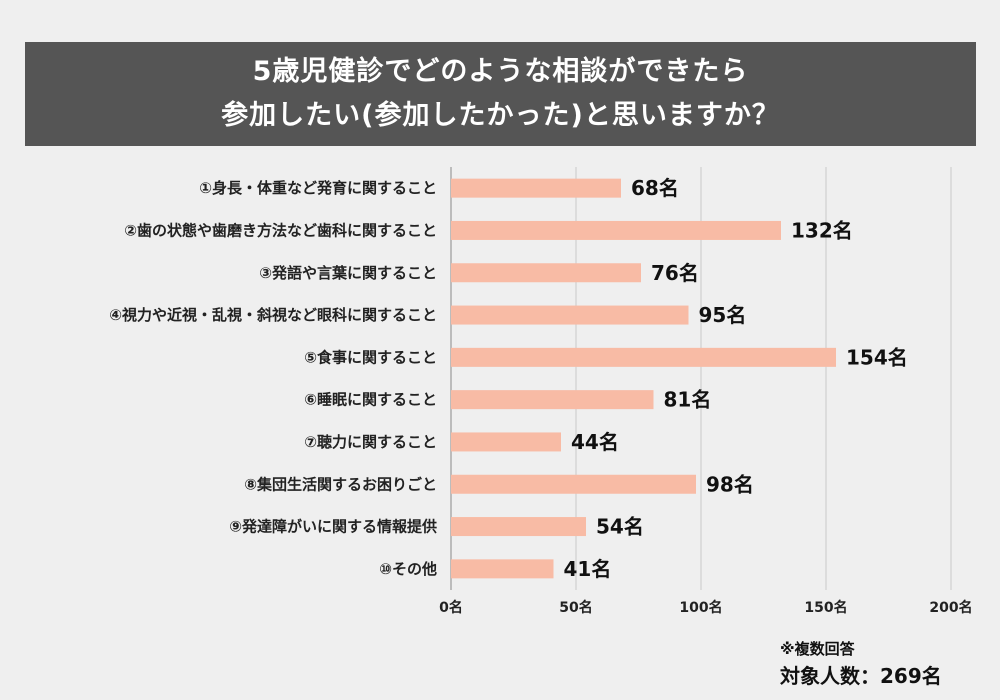 This screenshot has width=1000, height=700. What do you see at coordinates (861, 676) in the screenshot?
I see `respondents-note: 対象人数：269名` at bounding box center [861, 676].